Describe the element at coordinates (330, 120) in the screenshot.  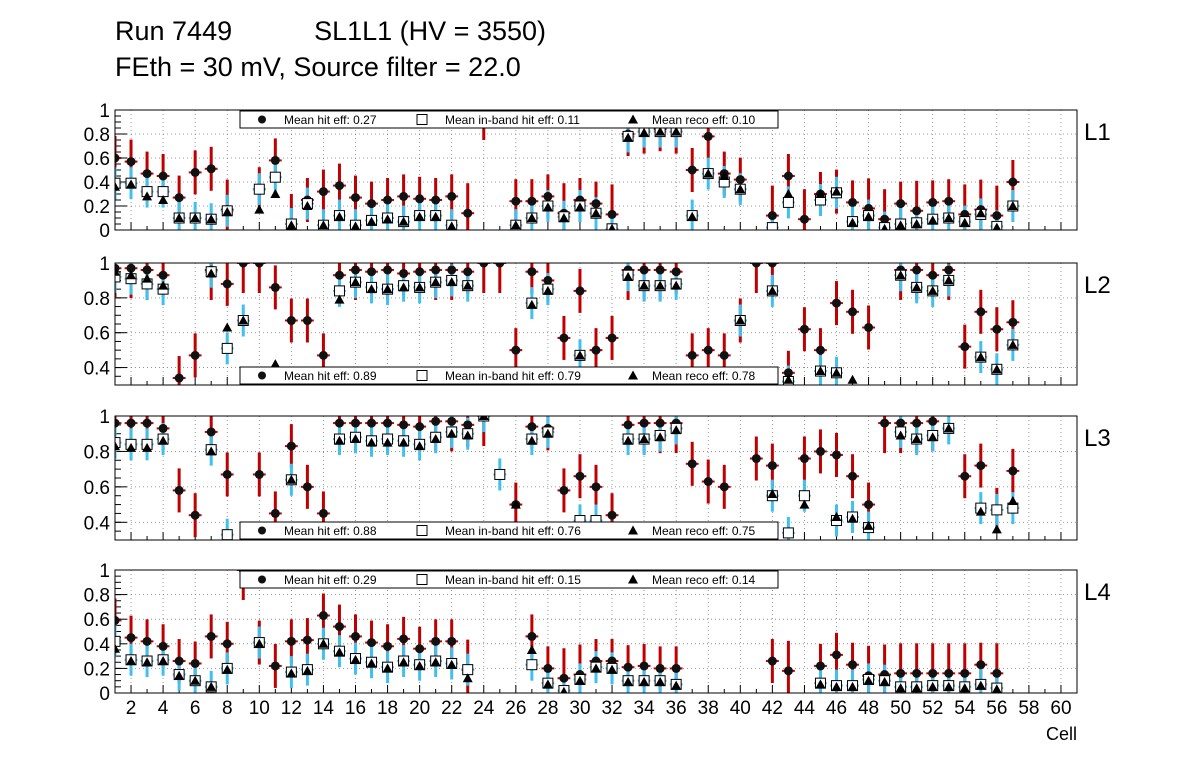
I see `legend-hit-text: Mean hit eff: 0.27` at that location.